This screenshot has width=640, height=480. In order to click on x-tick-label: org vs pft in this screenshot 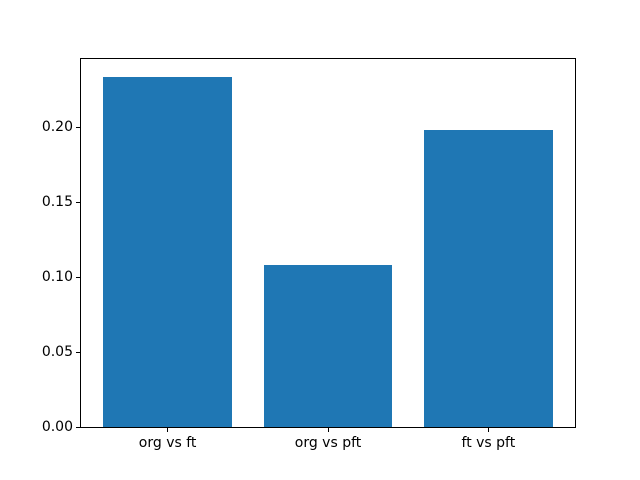, I will do `click(328, 443)`.